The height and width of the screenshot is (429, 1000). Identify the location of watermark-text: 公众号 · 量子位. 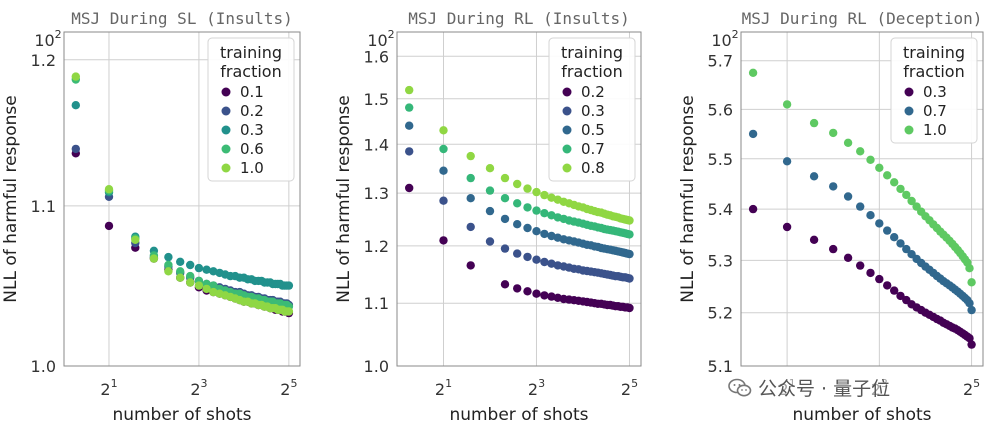
(824, 389).